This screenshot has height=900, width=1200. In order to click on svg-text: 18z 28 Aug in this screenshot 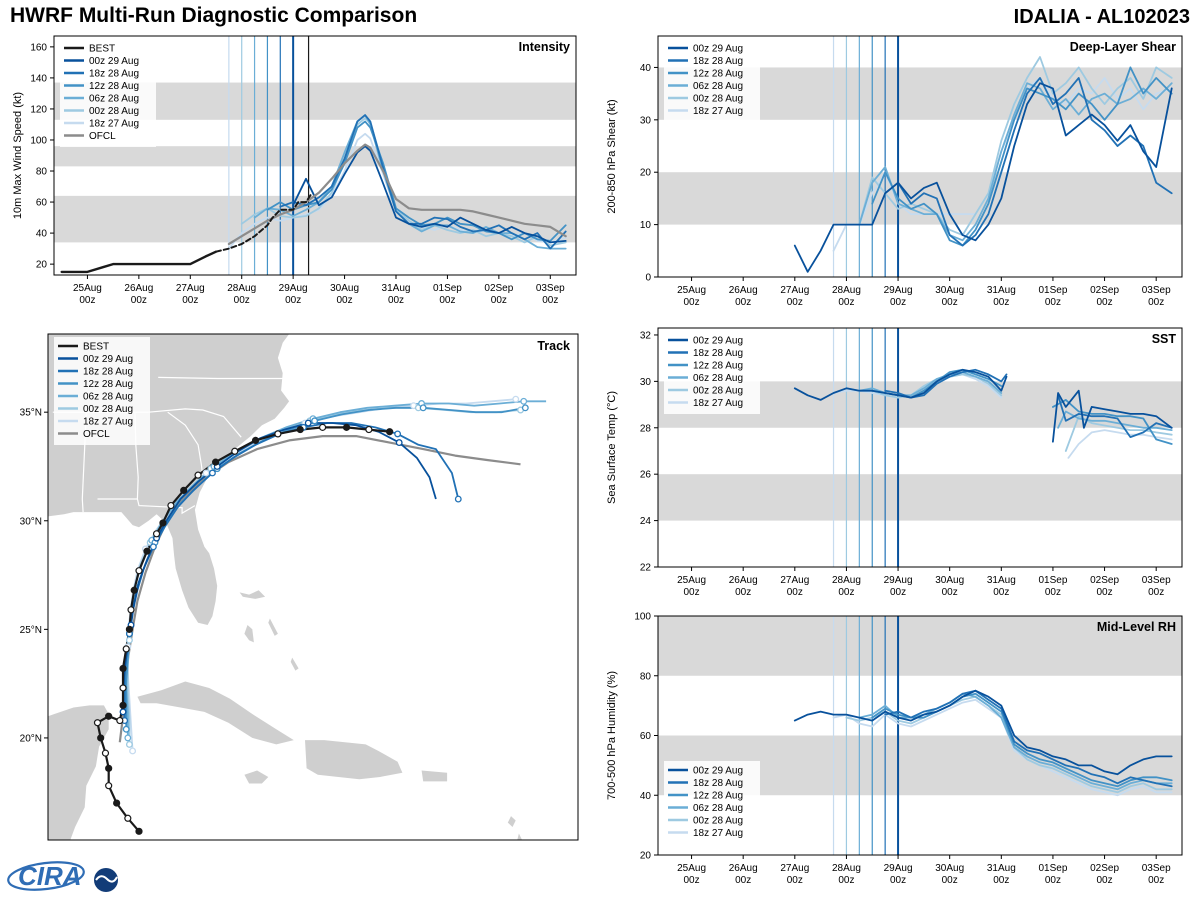, I will do `click(108, 372)`.